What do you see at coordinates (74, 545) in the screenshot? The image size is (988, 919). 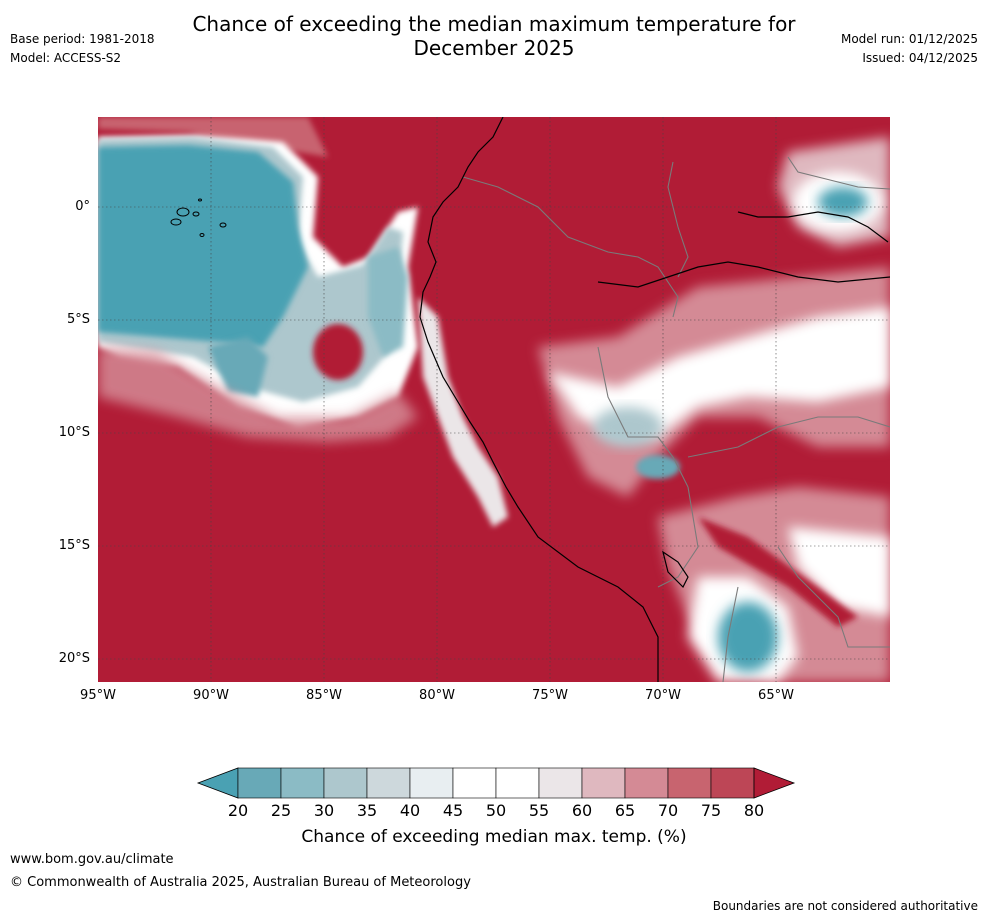 I see `lat-label-15s: 15°S` at bounding box center [74, 545].